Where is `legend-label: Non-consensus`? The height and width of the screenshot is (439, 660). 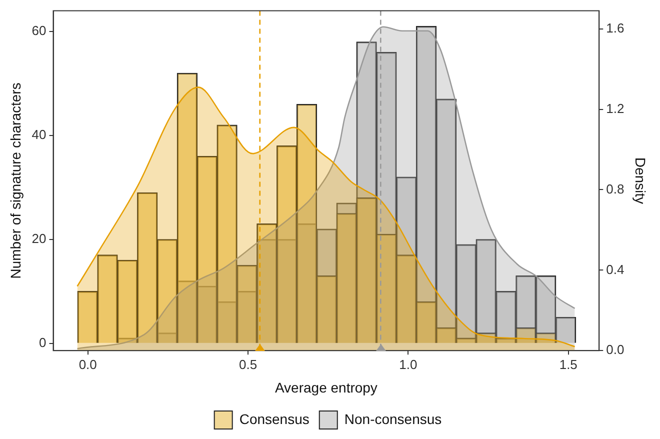 legend-label: Non-consensus is located at coordinates (393, 418).